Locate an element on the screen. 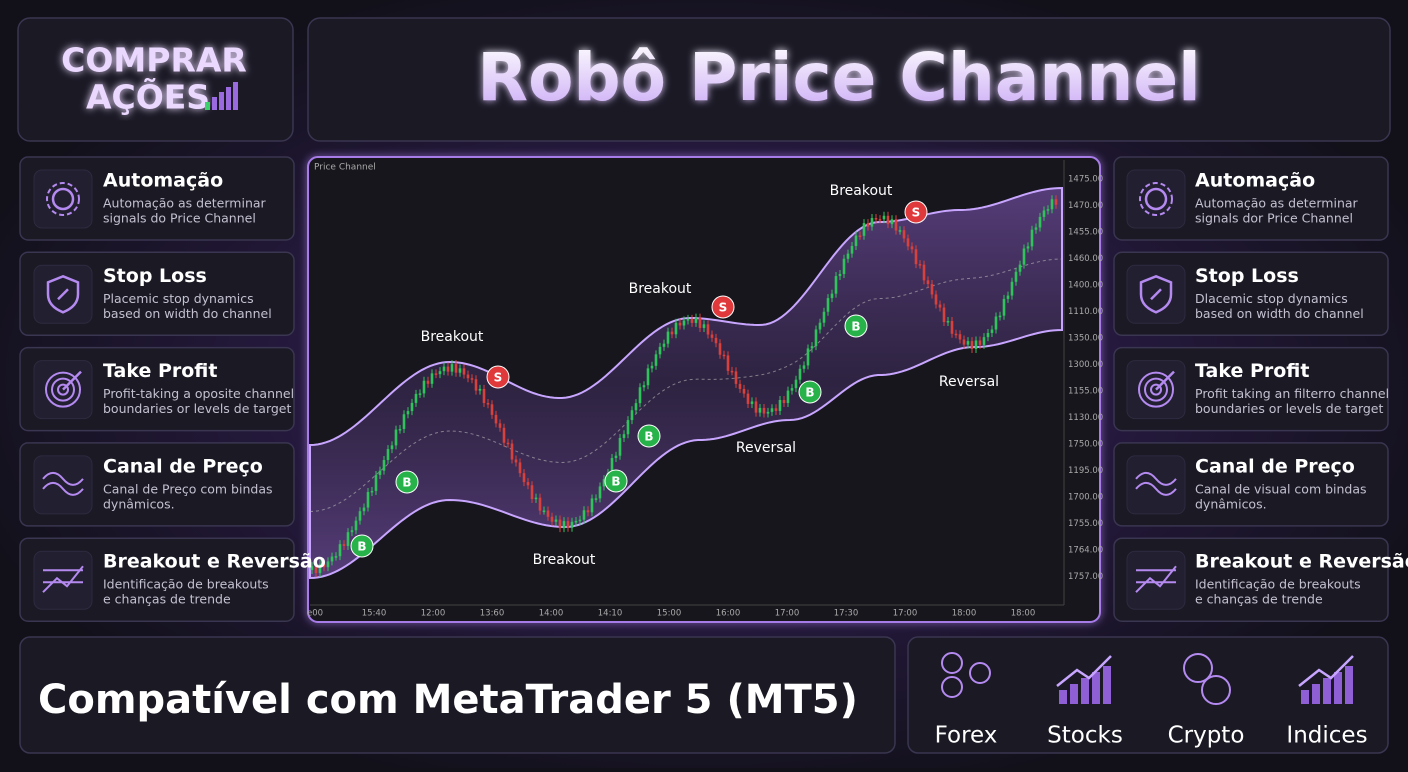  feature-text: e chanças de trende is located at coordinates (1259, 599).